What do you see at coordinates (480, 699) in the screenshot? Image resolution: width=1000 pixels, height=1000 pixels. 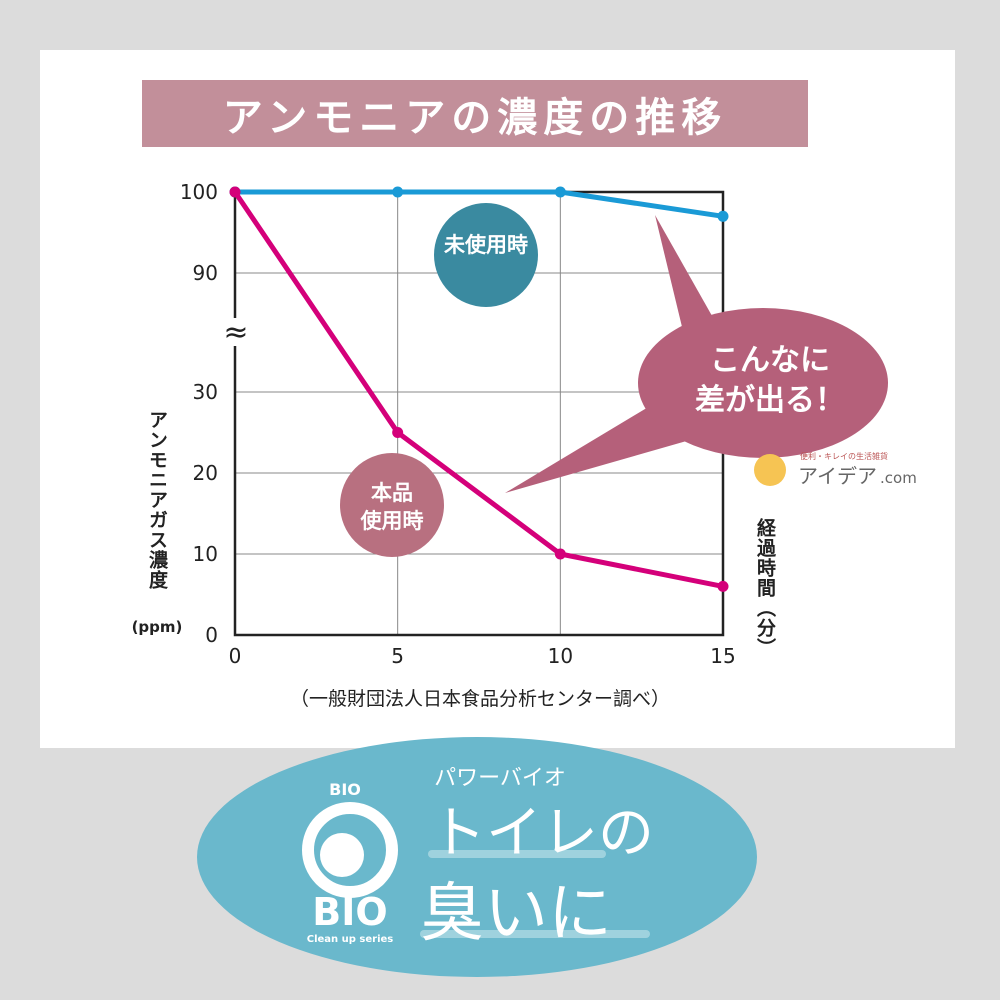 I see `source-note: （一般財団法人日本食品分析センター調べ）` at bounding box center [480, 699].